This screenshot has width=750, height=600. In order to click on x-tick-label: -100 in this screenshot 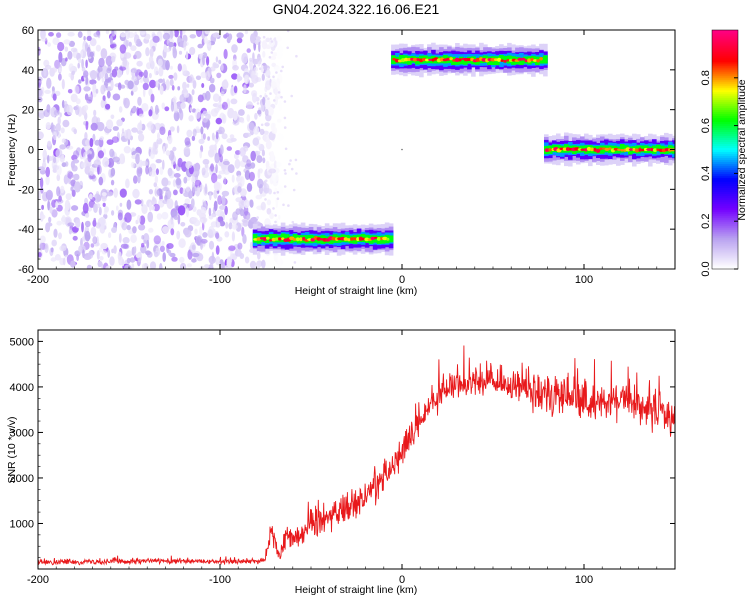, I will do `click(220, 280)`.